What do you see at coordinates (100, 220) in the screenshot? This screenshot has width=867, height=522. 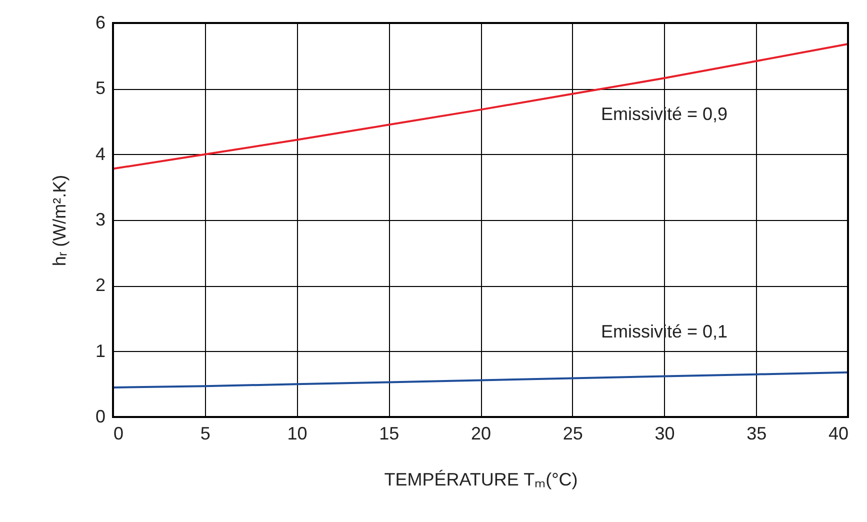 I see `y-tick-label: 3` at bounding box center [100, 220].